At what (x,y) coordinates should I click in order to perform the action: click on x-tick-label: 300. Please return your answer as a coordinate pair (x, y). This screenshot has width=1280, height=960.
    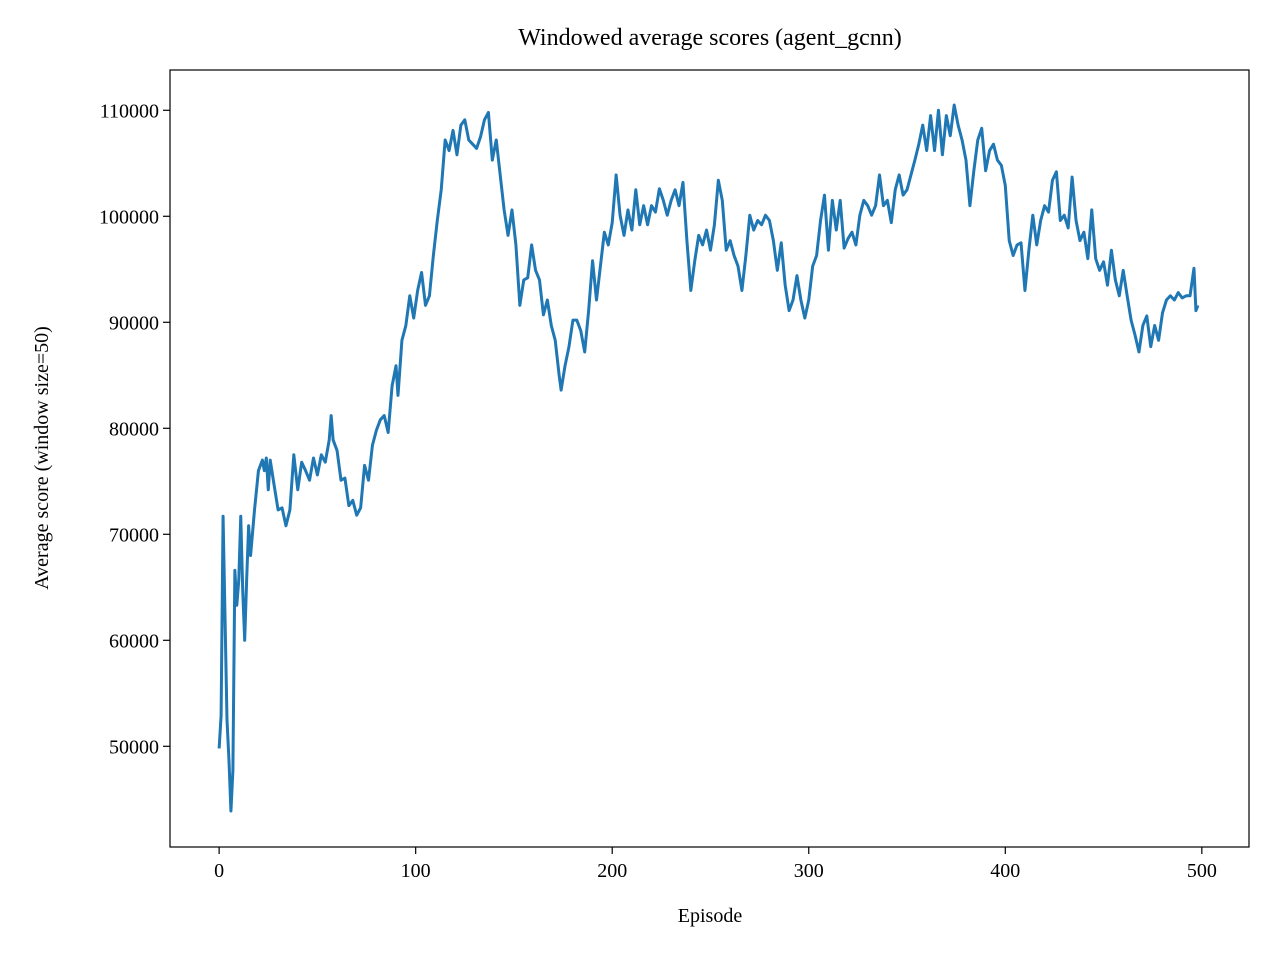
    Looking at the image, I should click on (809, 871).